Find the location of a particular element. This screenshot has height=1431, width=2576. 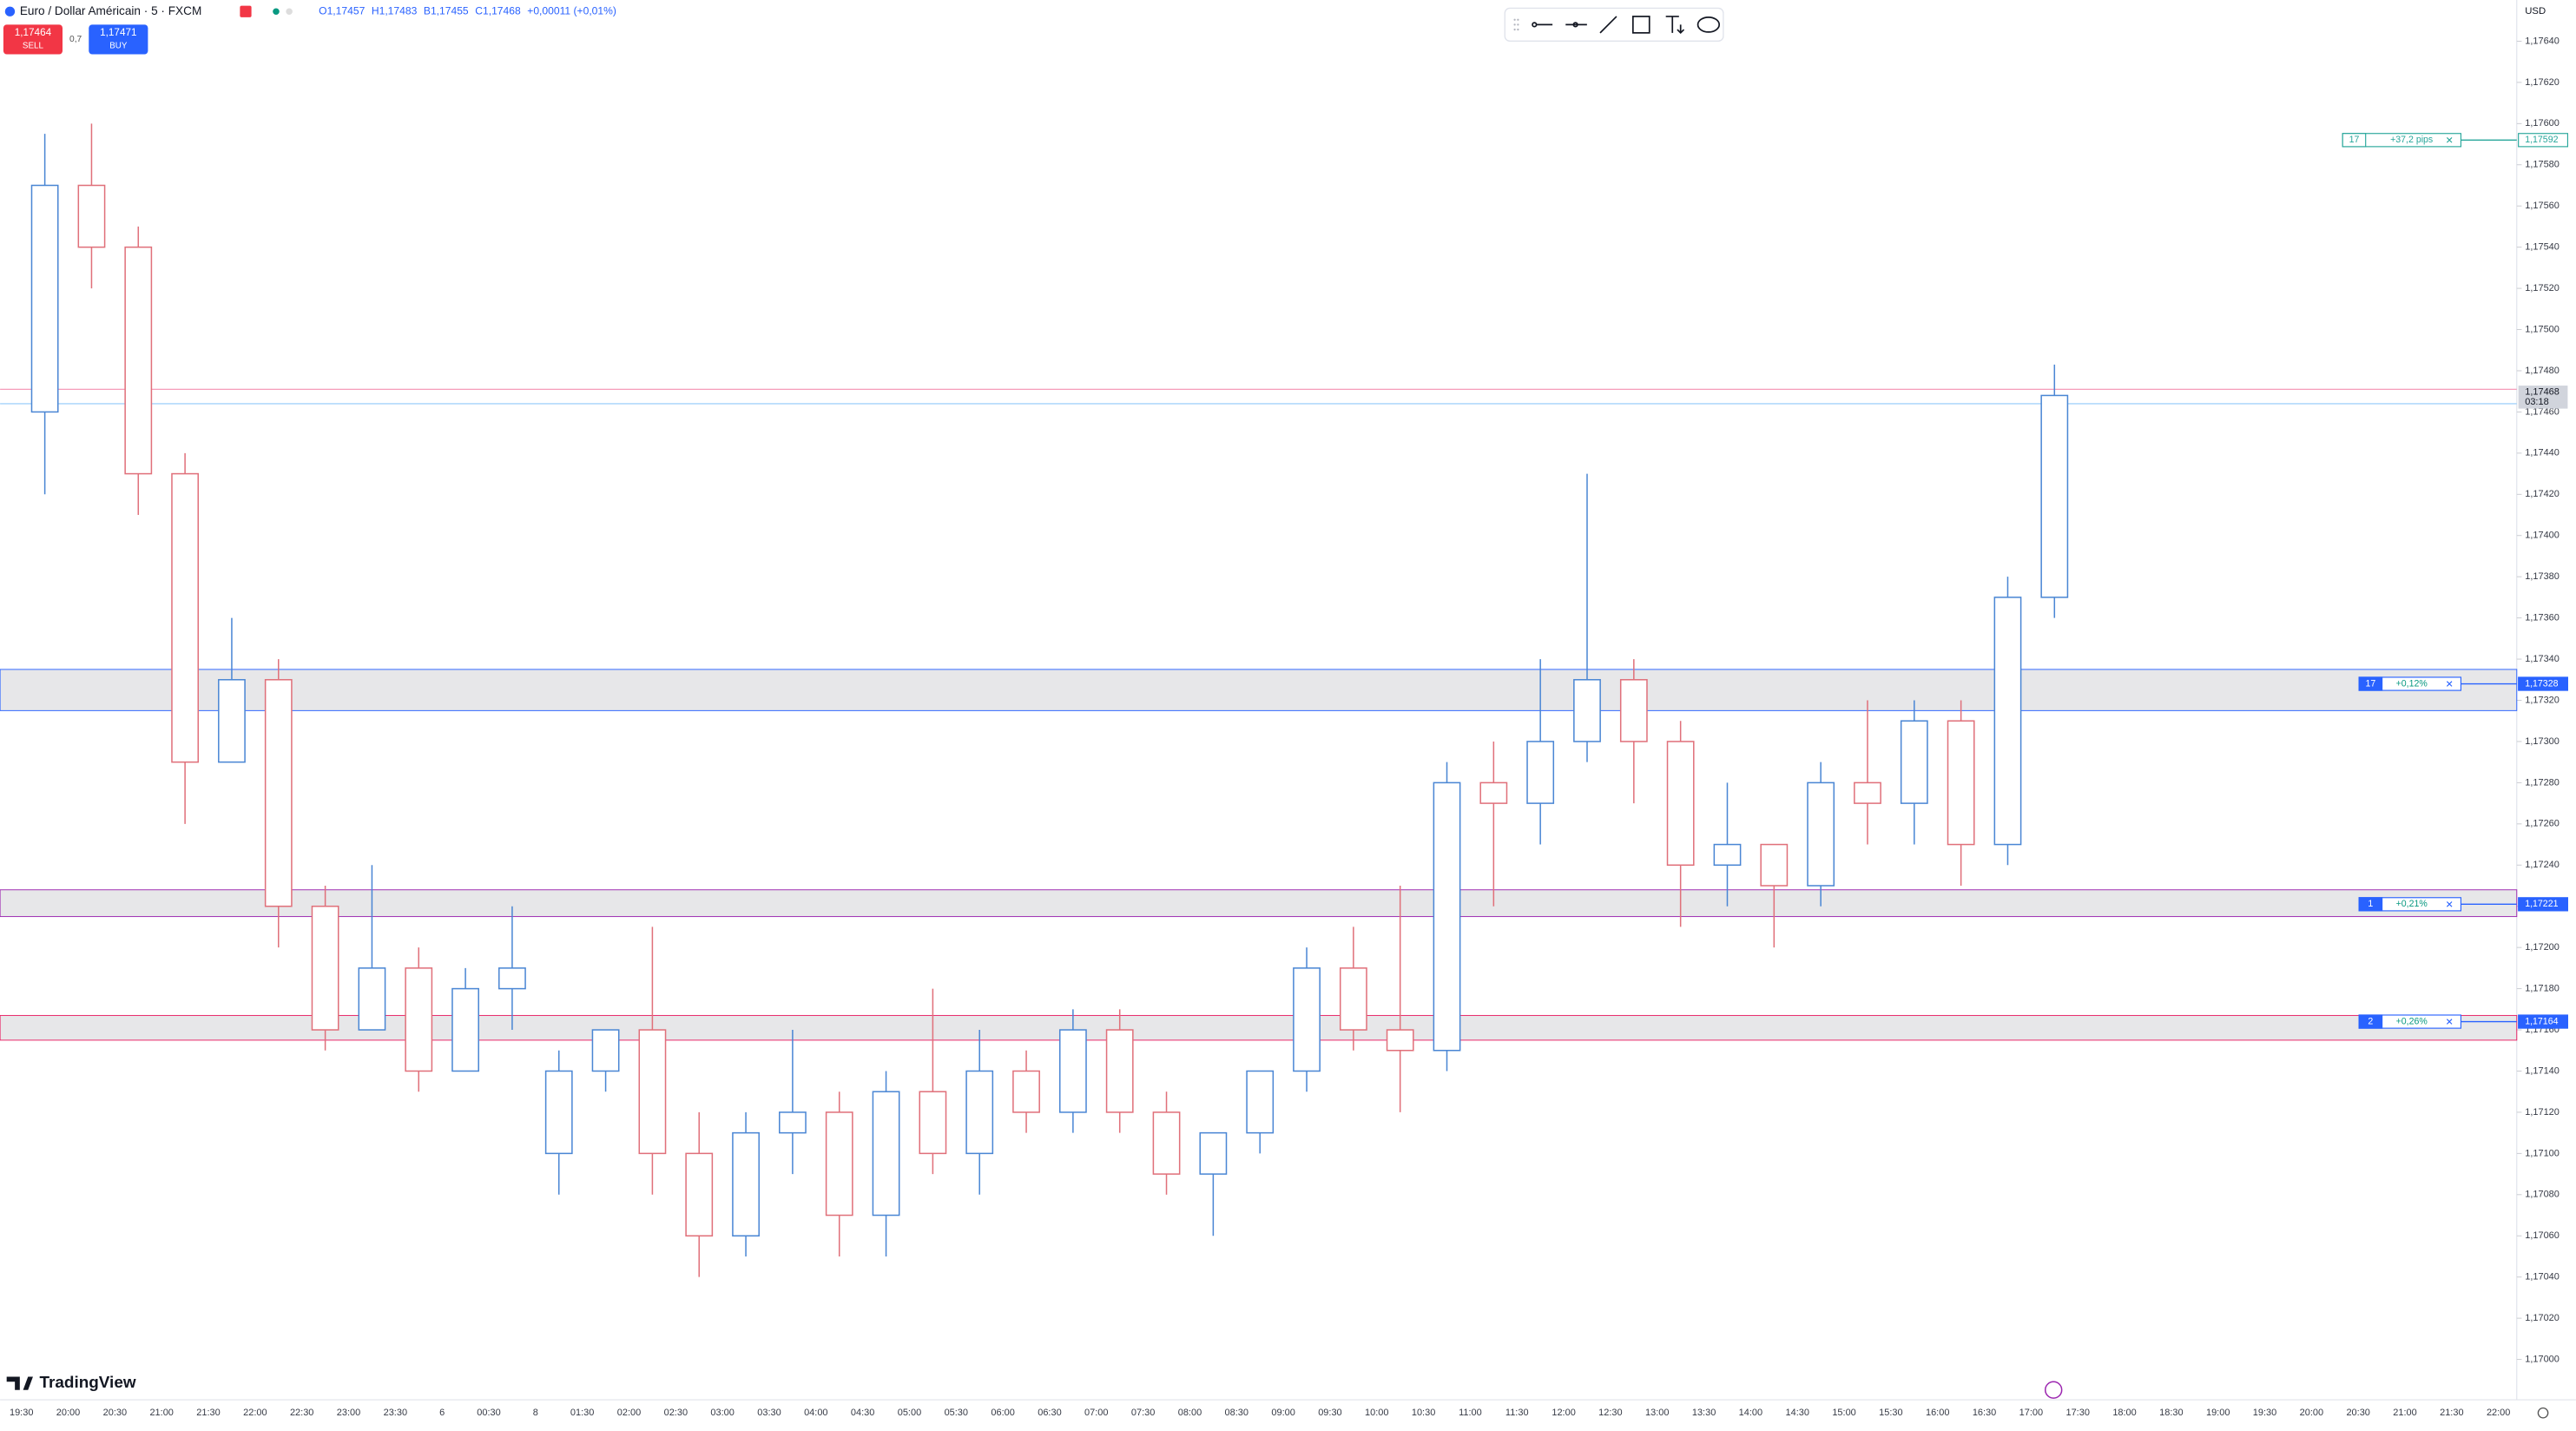

y-tick-label: 1,17060 is located at coordinates (2542, 1235).